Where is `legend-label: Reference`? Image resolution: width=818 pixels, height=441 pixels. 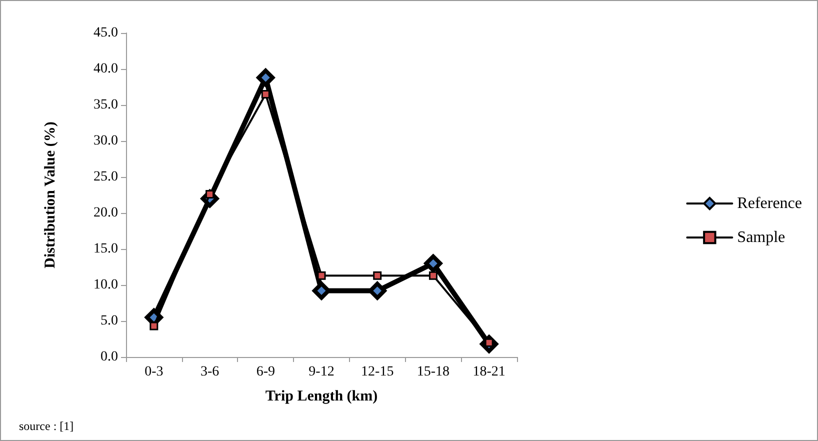 legend-label: Reference is located at coordinates (769, 203).